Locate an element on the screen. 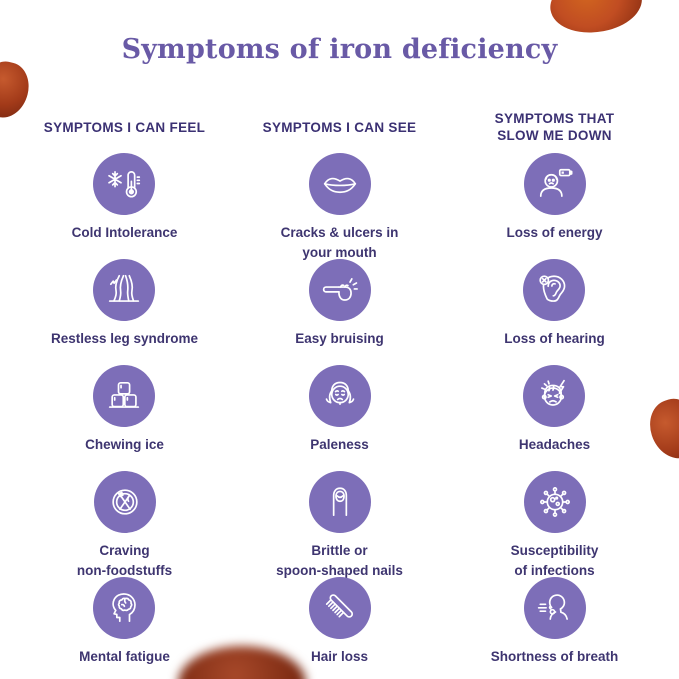  symptom-item: Loss of energy is located at coordinates (554, 206).